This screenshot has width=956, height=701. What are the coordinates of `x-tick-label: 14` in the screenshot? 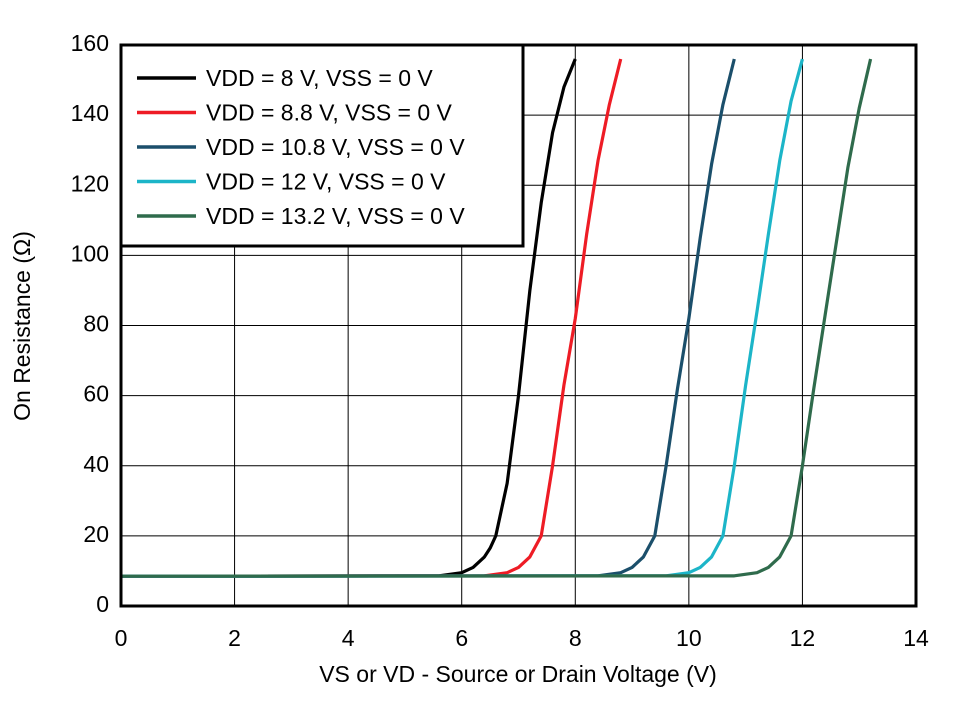 It's located at (916, 638).